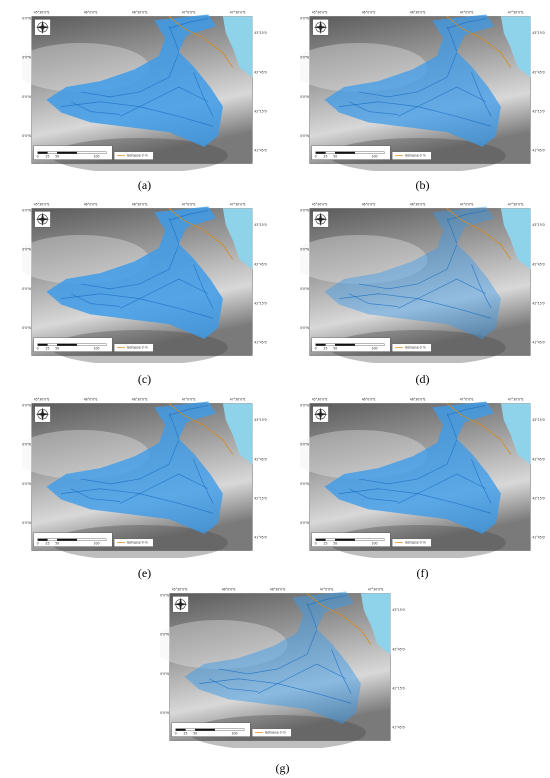 Image resolution: width=550 pixels, height=778 pixels. What do you see at coordinates (398, 649) in the screenshot?
I see `latitude-label: 42°45'0"N` at bounding box center [398, 649].